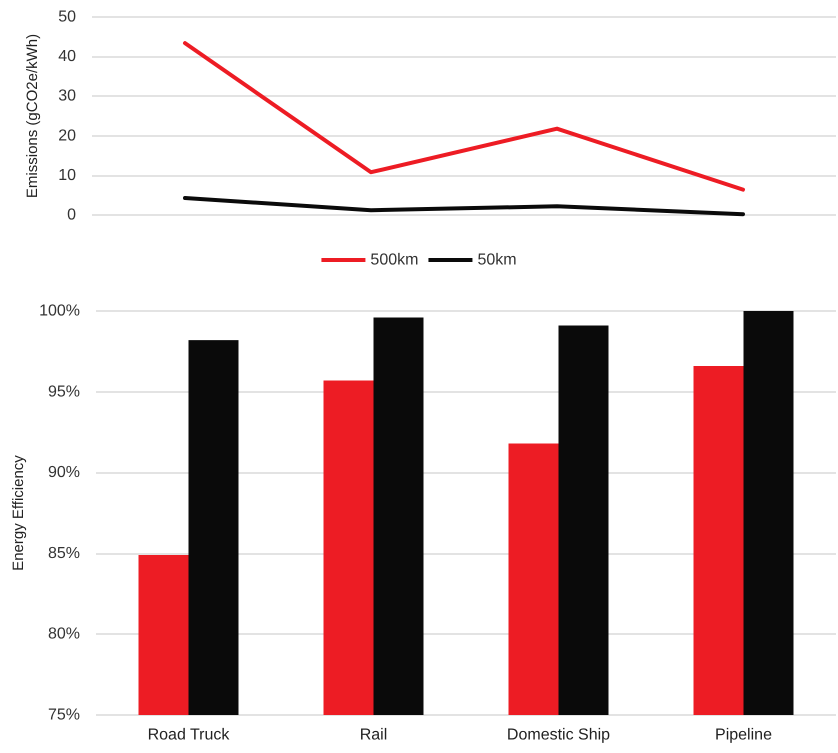 The image size is (838, 753). What do you see at coordinates (67, 175) in the screenshot?
I see `y-tick-label: 10` at bounding box center [67, 175].